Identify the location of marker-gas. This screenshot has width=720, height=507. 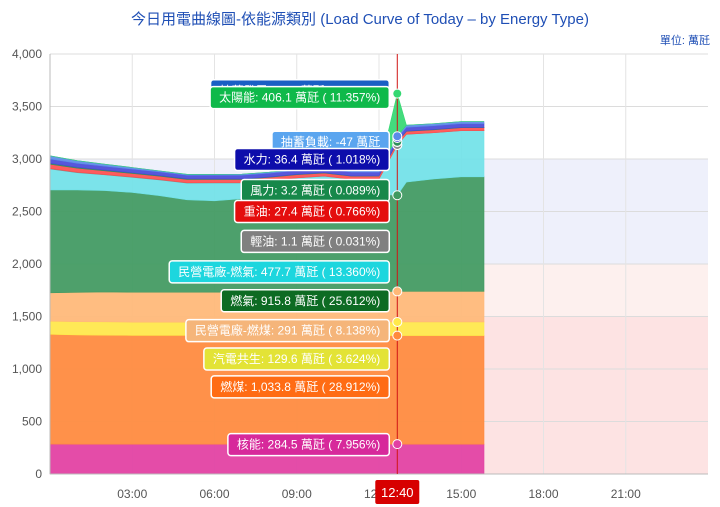
(397, 195).